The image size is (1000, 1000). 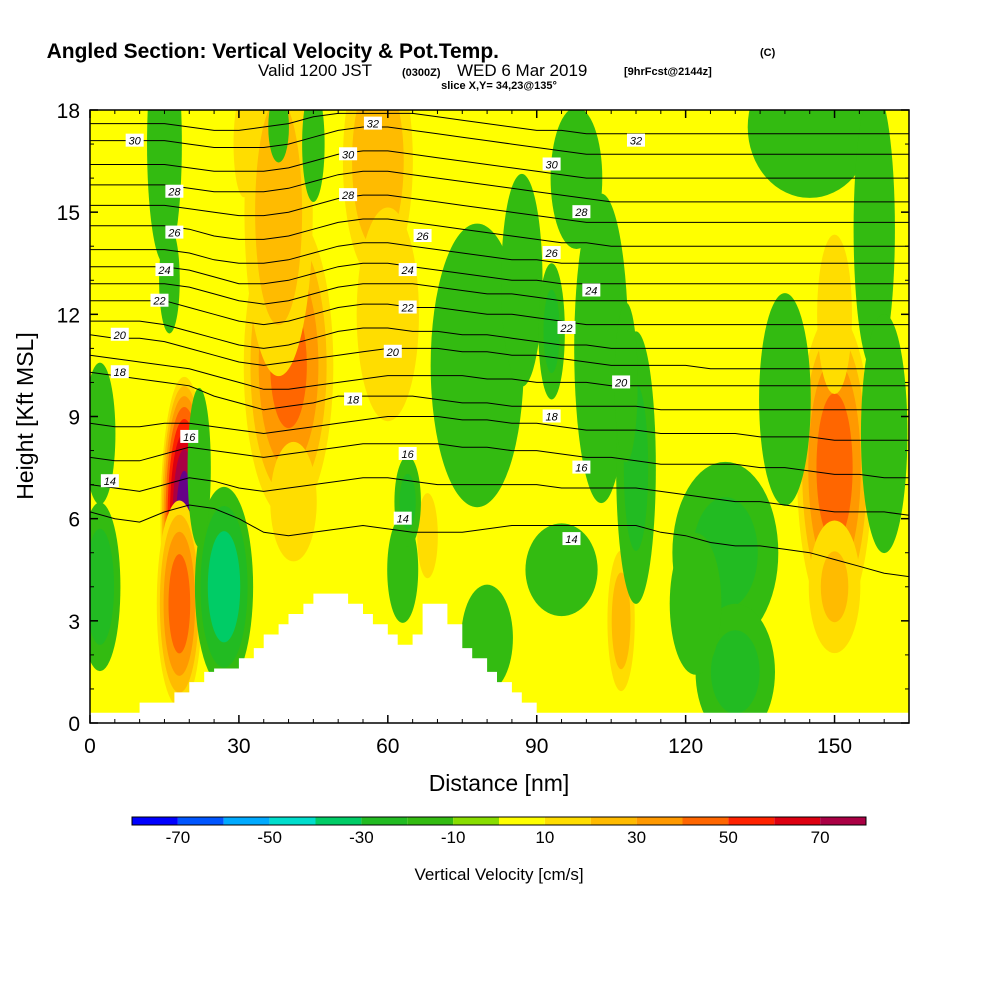 I want to click on contour-label-text: 16, so click(x=189, y=438).